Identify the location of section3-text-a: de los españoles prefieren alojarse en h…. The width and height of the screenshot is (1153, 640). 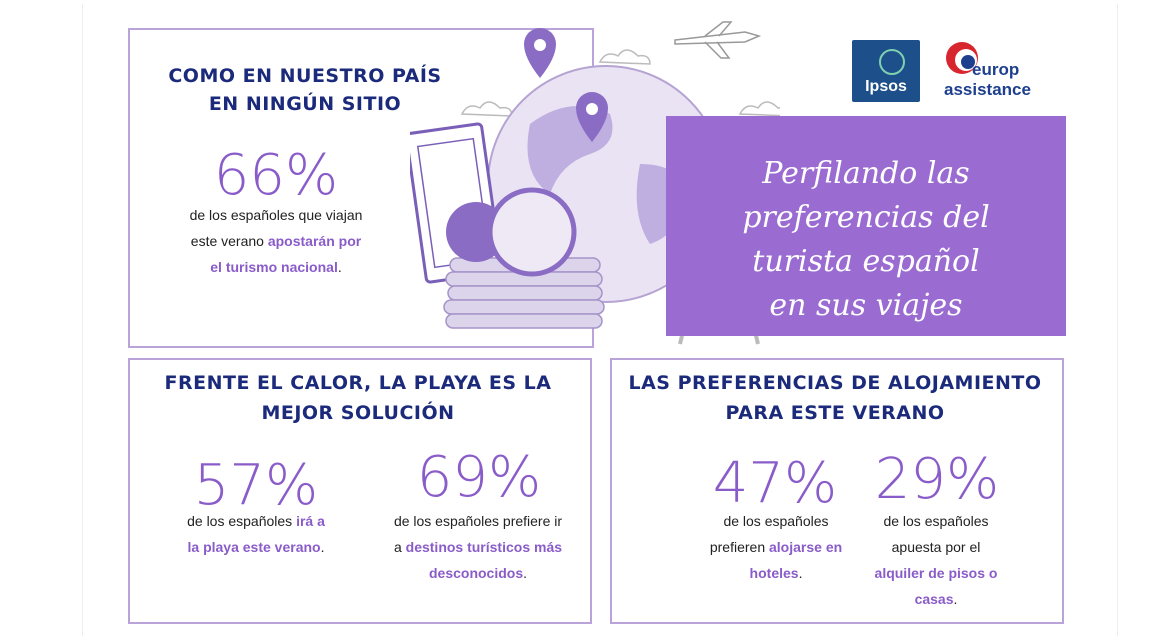
(776, 547).